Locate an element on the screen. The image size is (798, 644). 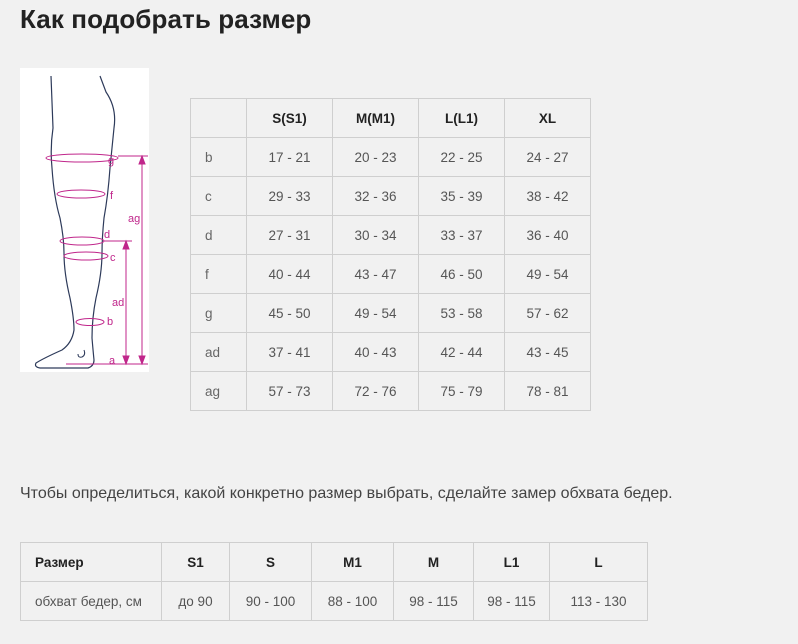
row-label: обхват бедер, см is located at coordinates (91, 601).